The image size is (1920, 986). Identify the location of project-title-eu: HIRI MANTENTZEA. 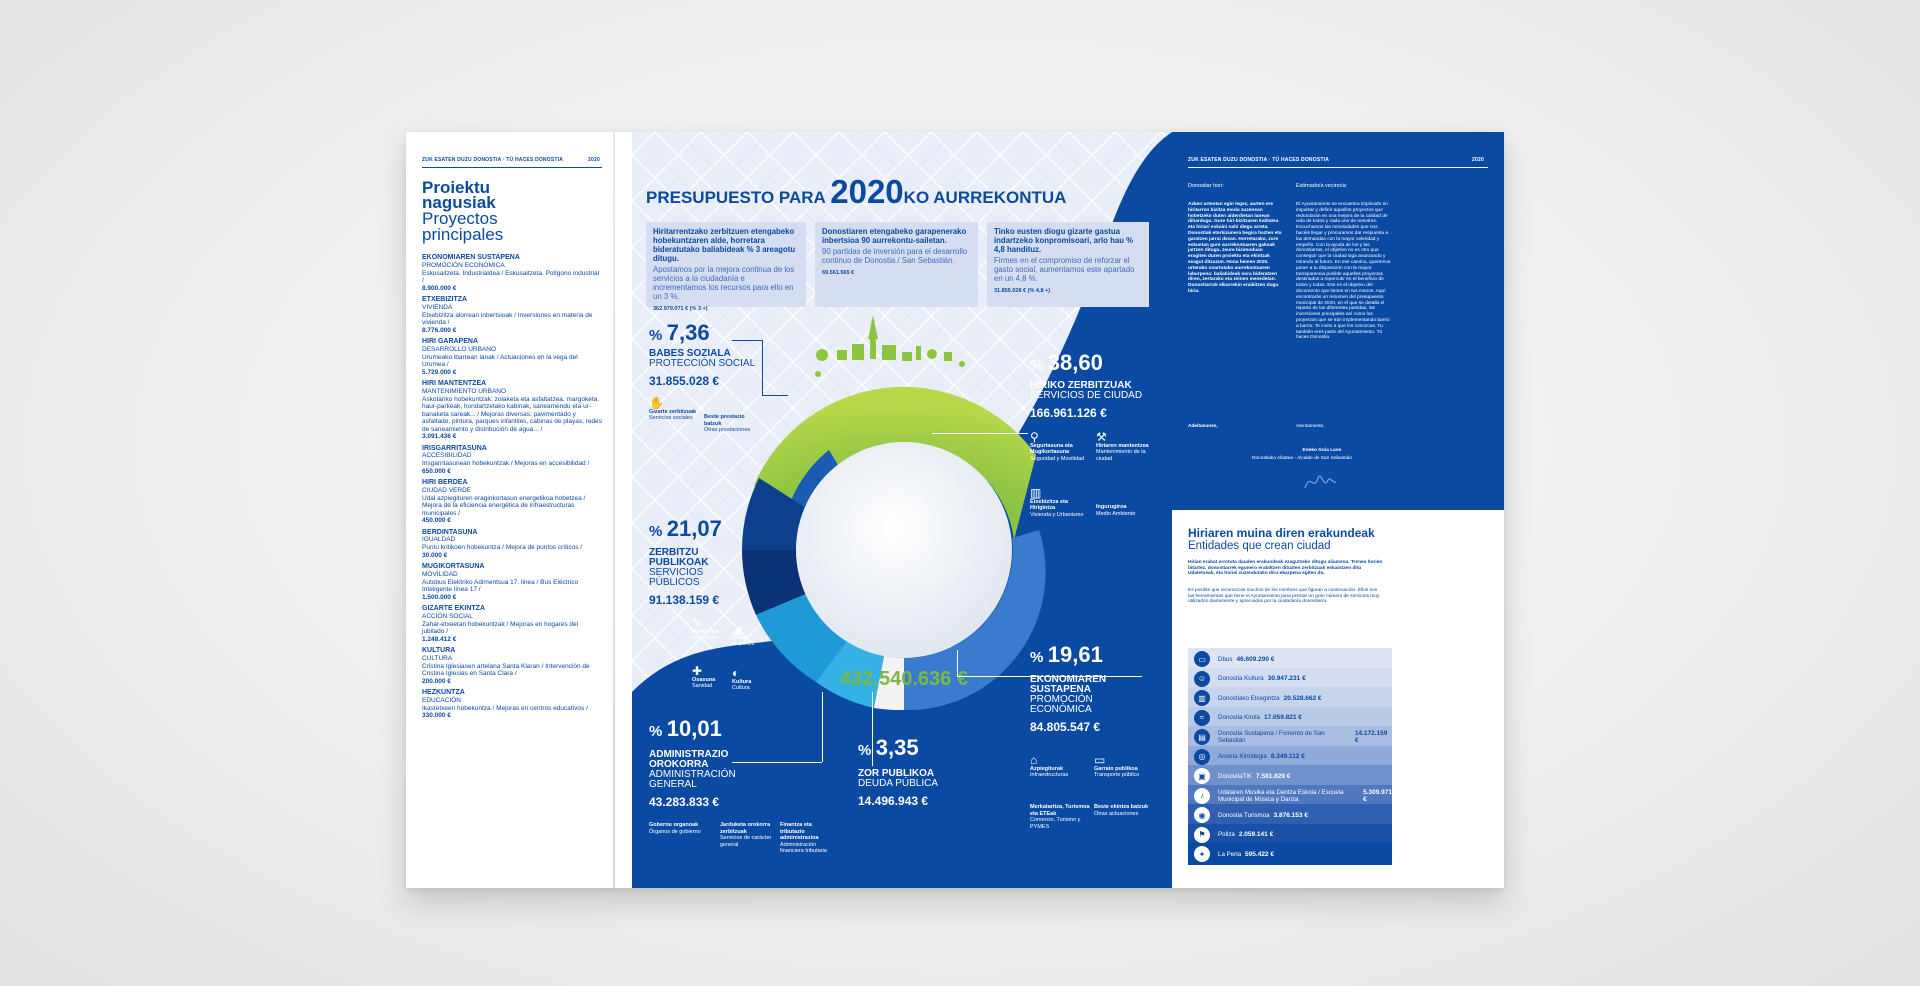
(454, 383).